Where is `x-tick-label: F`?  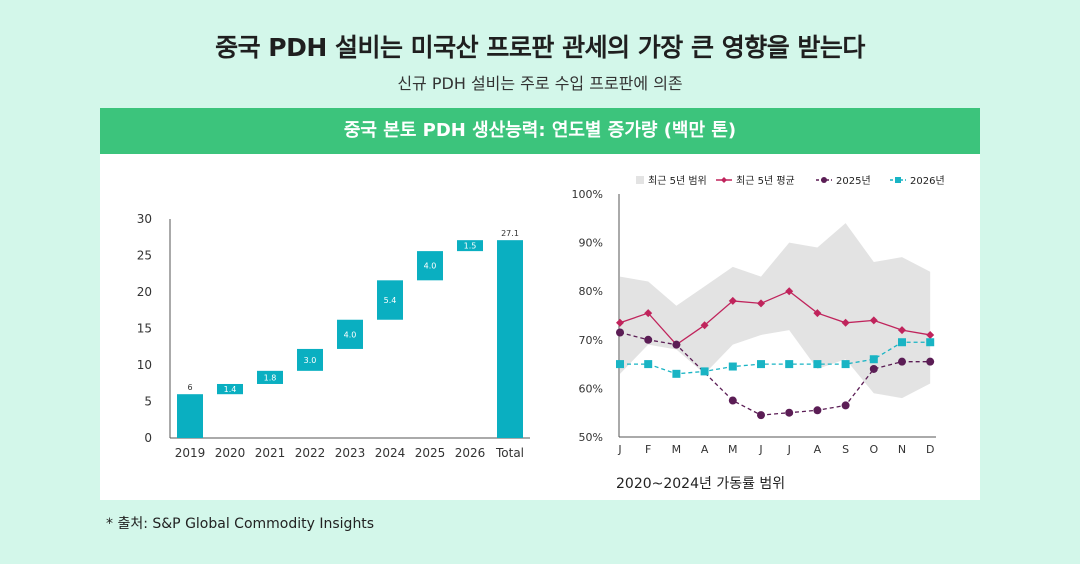
x-tick-label: F is located at coordinates (648, 449).